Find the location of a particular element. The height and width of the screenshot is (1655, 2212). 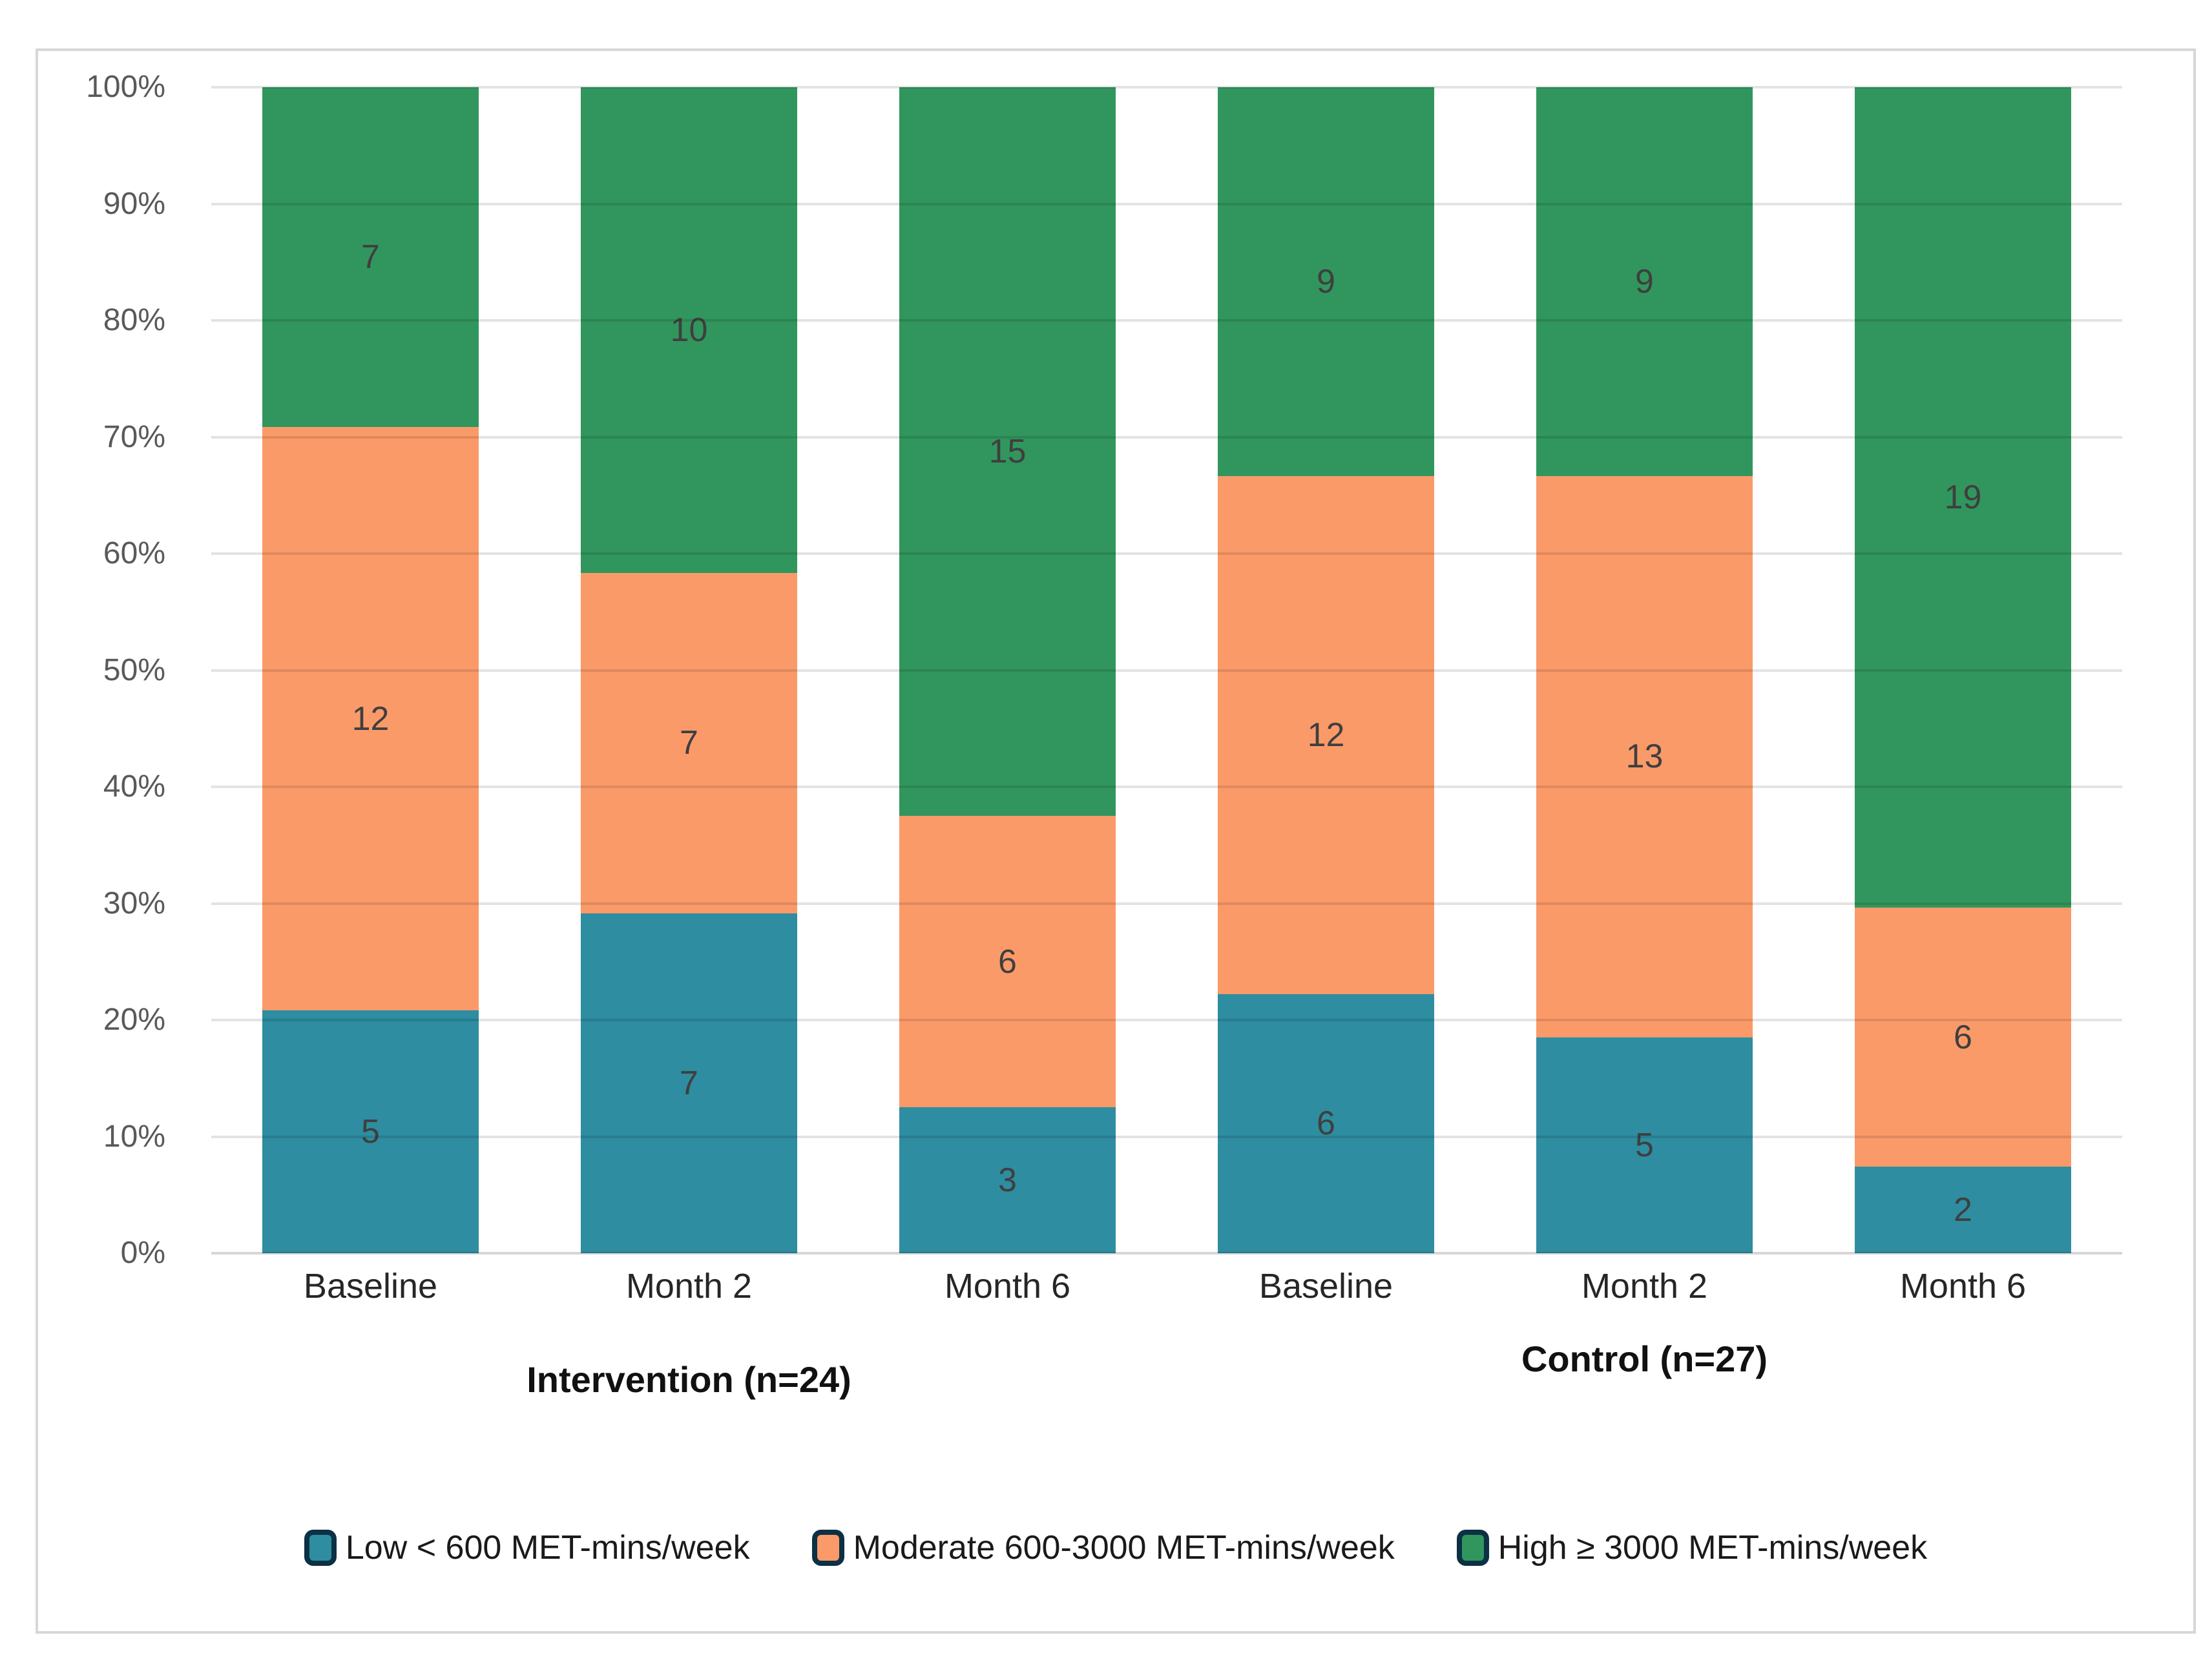

group-label-intervention: Intervention (n=24) is located at coordinates (689, 1379).